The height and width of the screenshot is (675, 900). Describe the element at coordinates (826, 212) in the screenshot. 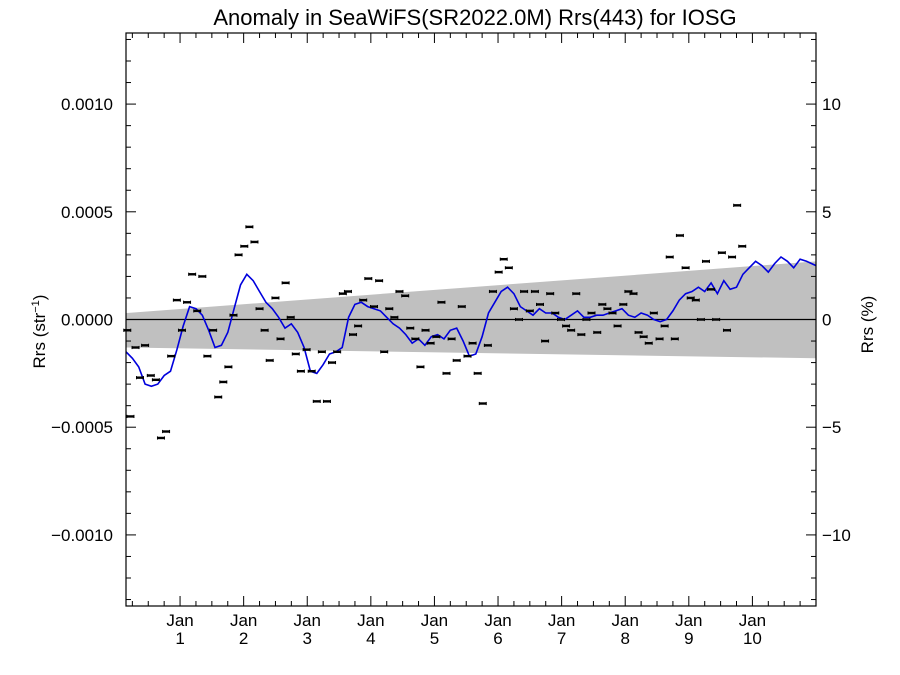

I see `y-tick-label-right: 5` at that location.